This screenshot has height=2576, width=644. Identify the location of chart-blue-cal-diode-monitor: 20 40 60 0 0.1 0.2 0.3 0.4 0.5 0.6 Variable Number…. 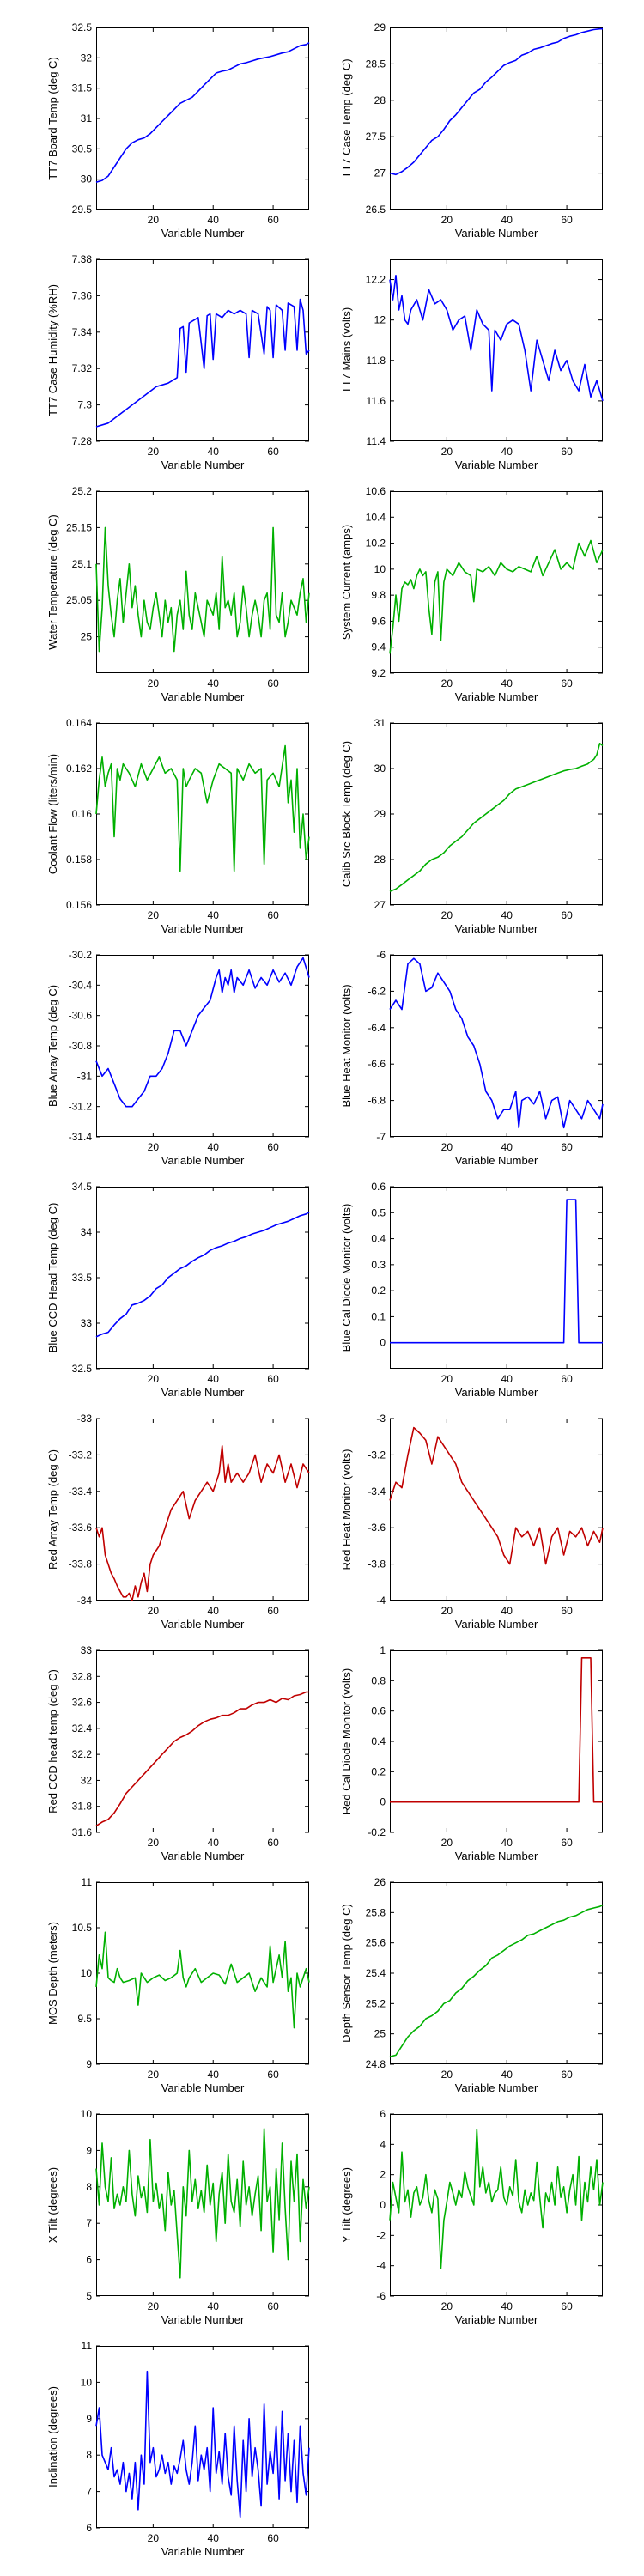
(472, 1290).